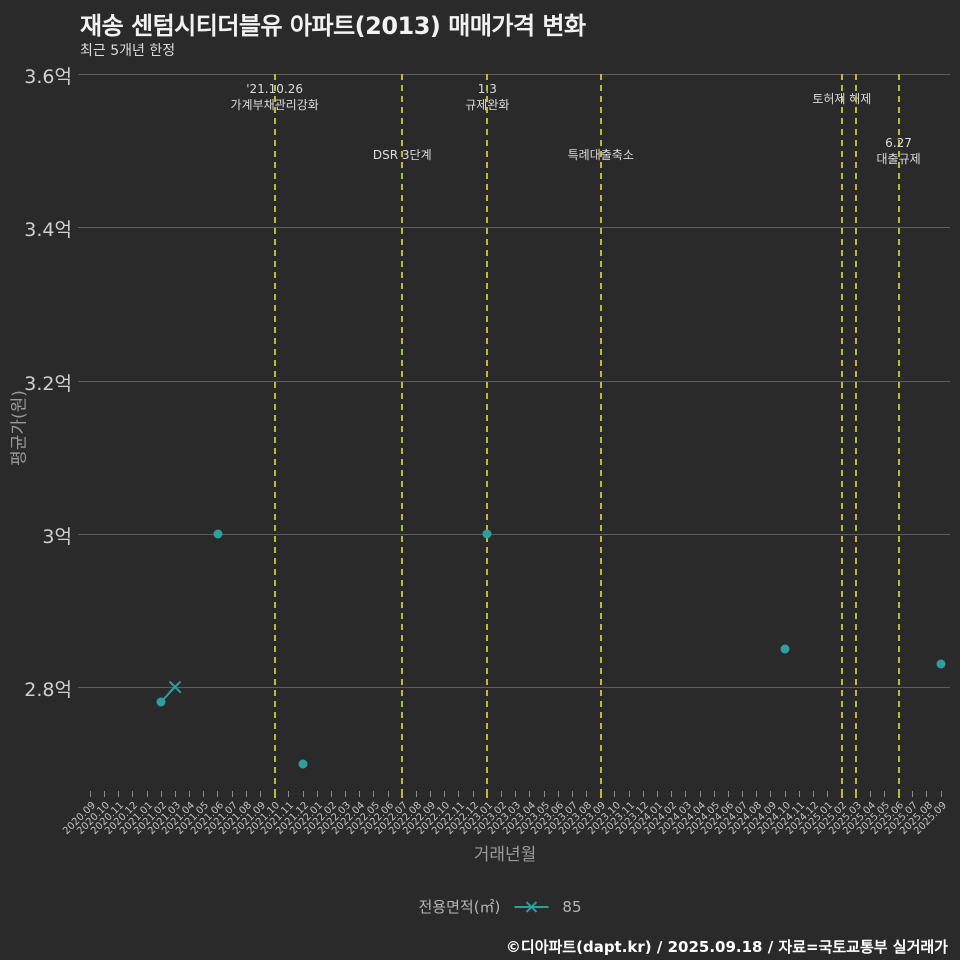  I want to click on y-tick-label: 2.8억, so click(48, 690).